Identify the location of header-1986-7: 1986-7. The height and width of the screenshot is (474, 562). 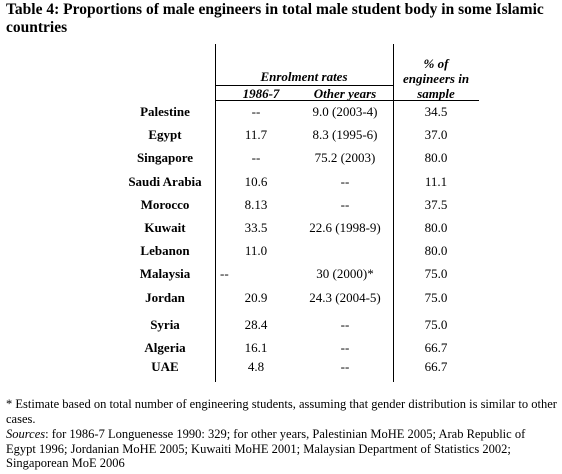
(261, 93).